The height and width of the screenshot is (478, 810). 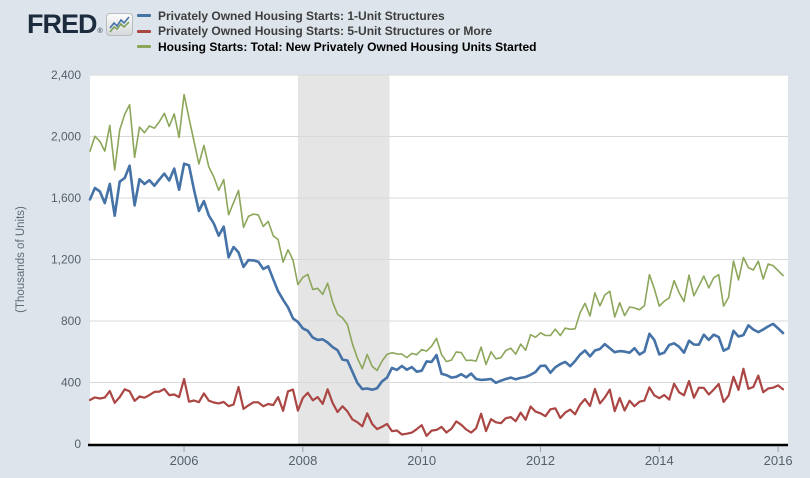 I want to click on legend-dash-green-icon, so click(x=144, y=47).